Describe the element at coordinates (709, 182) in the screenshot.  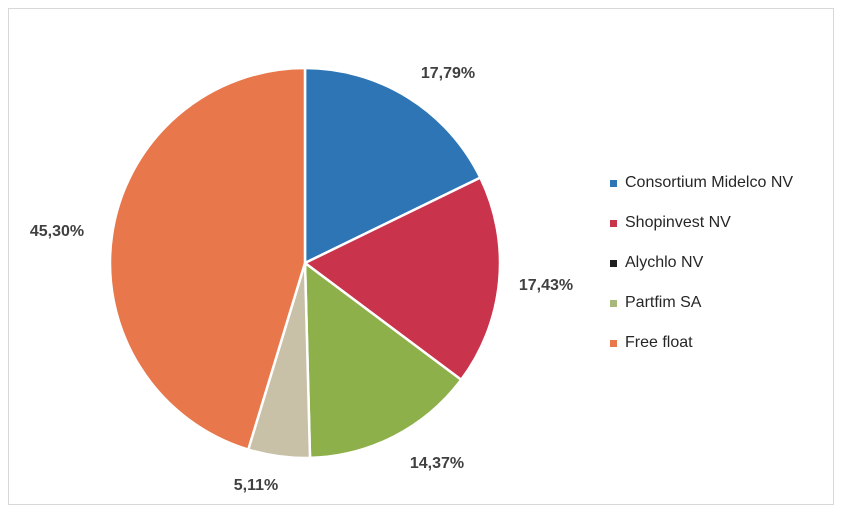
I see `legend-label: Consortium Midelco NV` at that location.